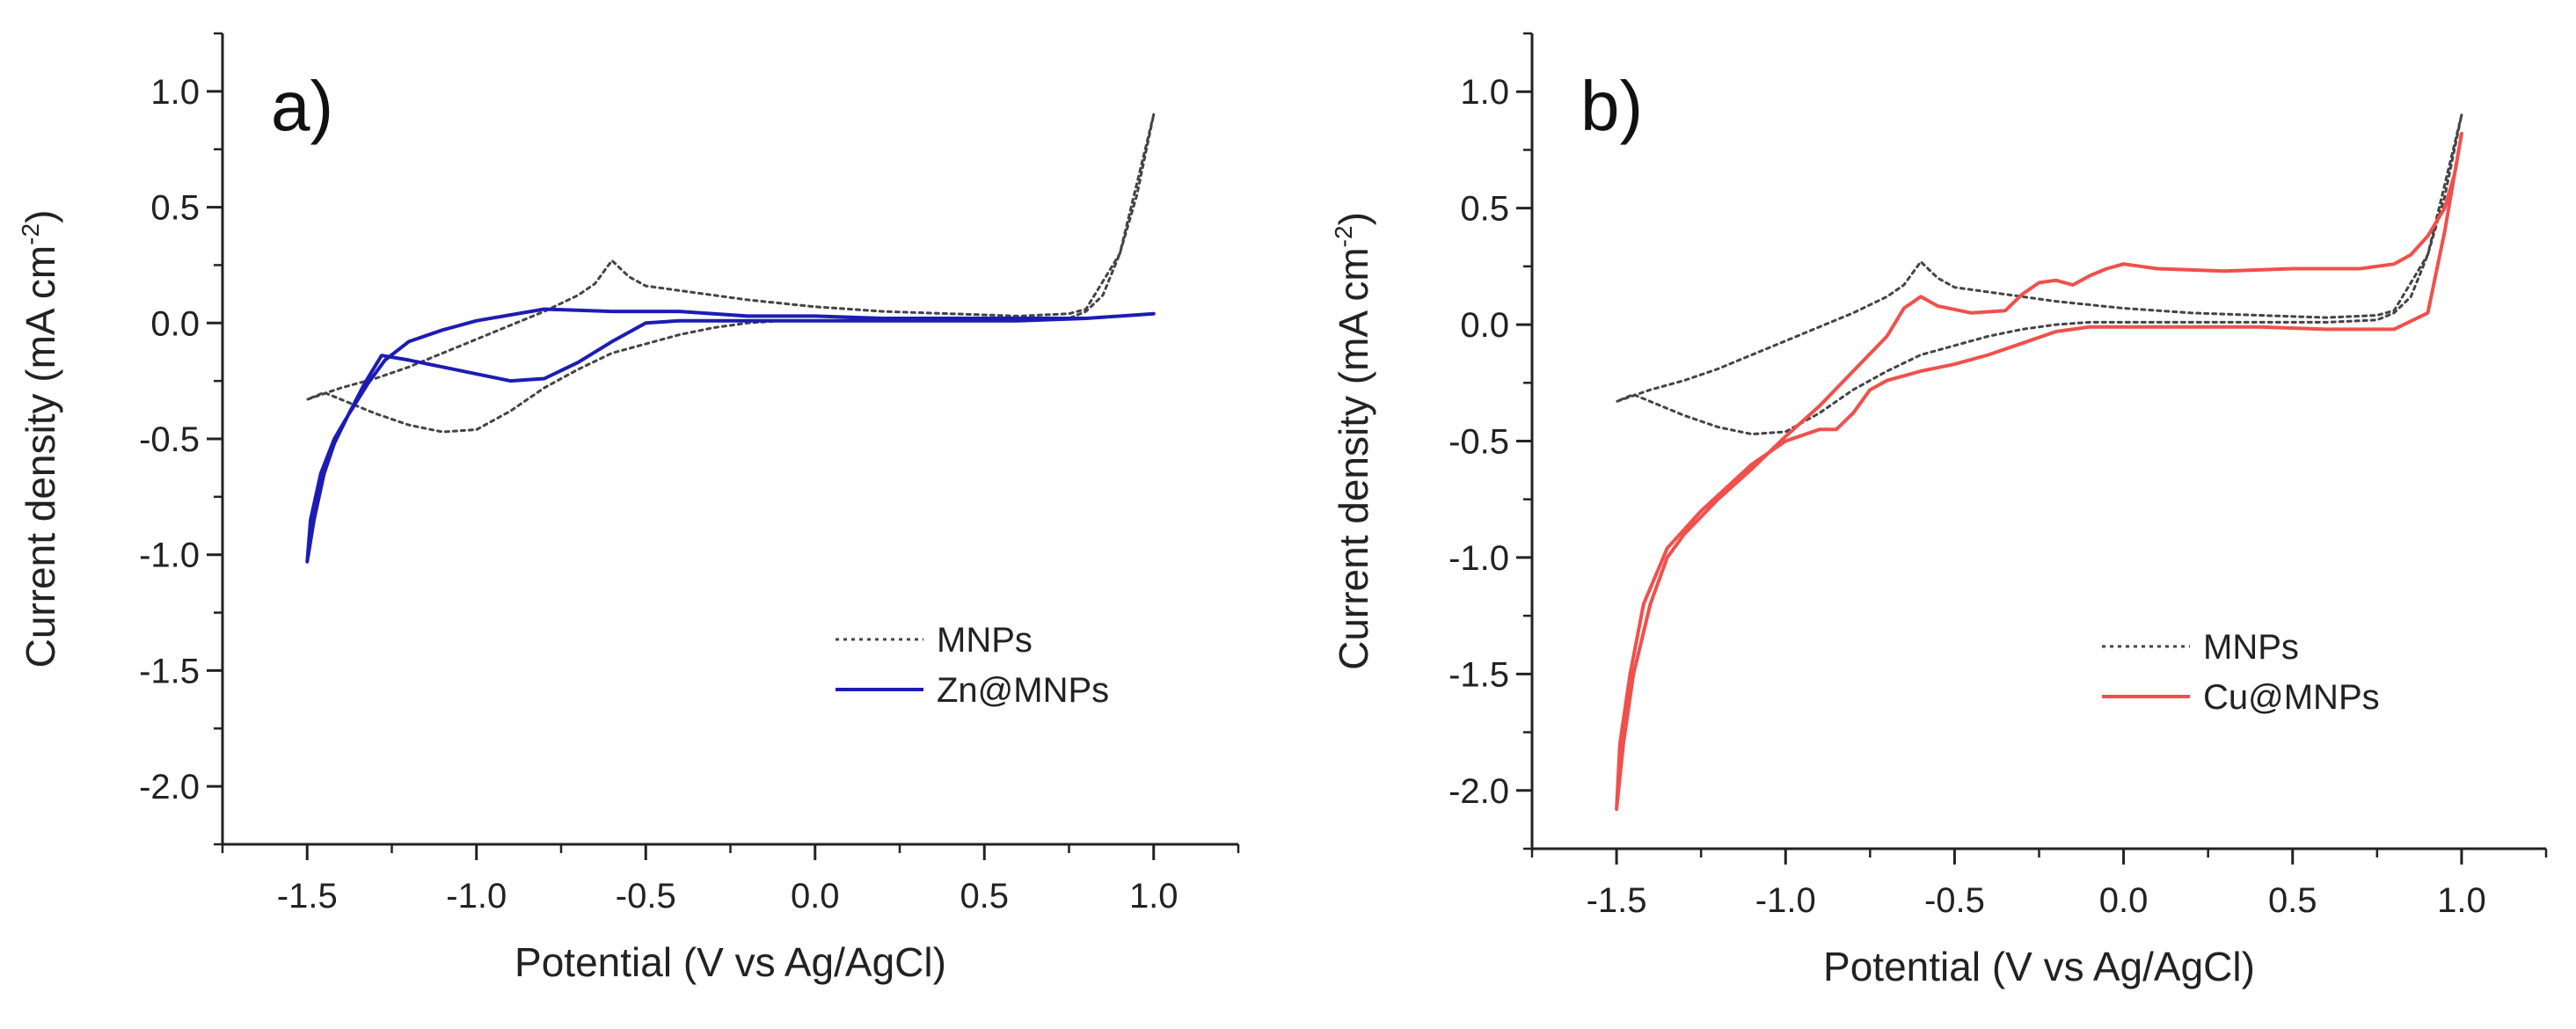 The width and height of the screenshot is (2576, 1029). Describe the element at coordinates (730, 435) in the screenshot. I see `series-line-zn-mnps` at that location.